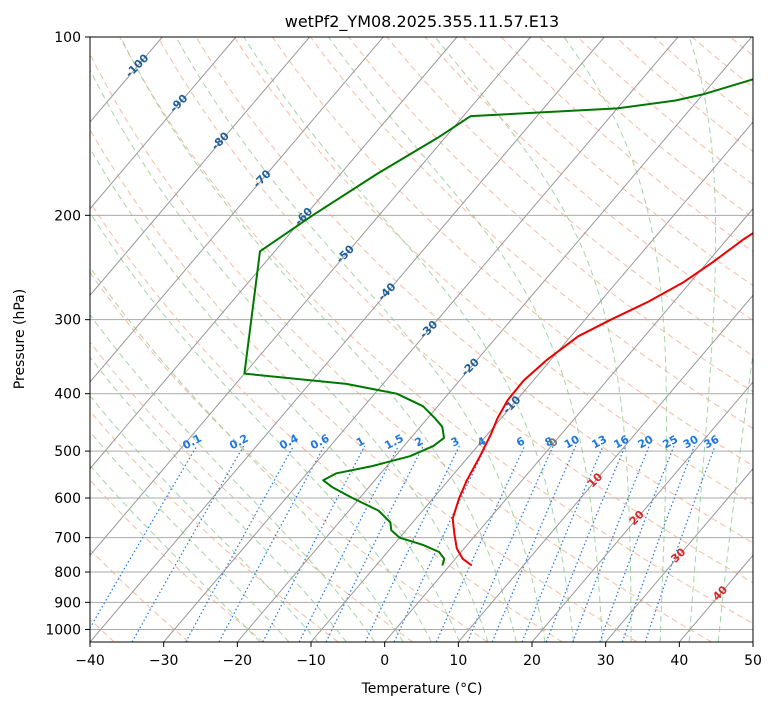 This screenshot has width=775, height=708. Describe the element at coordinates (572, 442) in the screenshot. I see `mixing-ratio-label: 10` at that location.